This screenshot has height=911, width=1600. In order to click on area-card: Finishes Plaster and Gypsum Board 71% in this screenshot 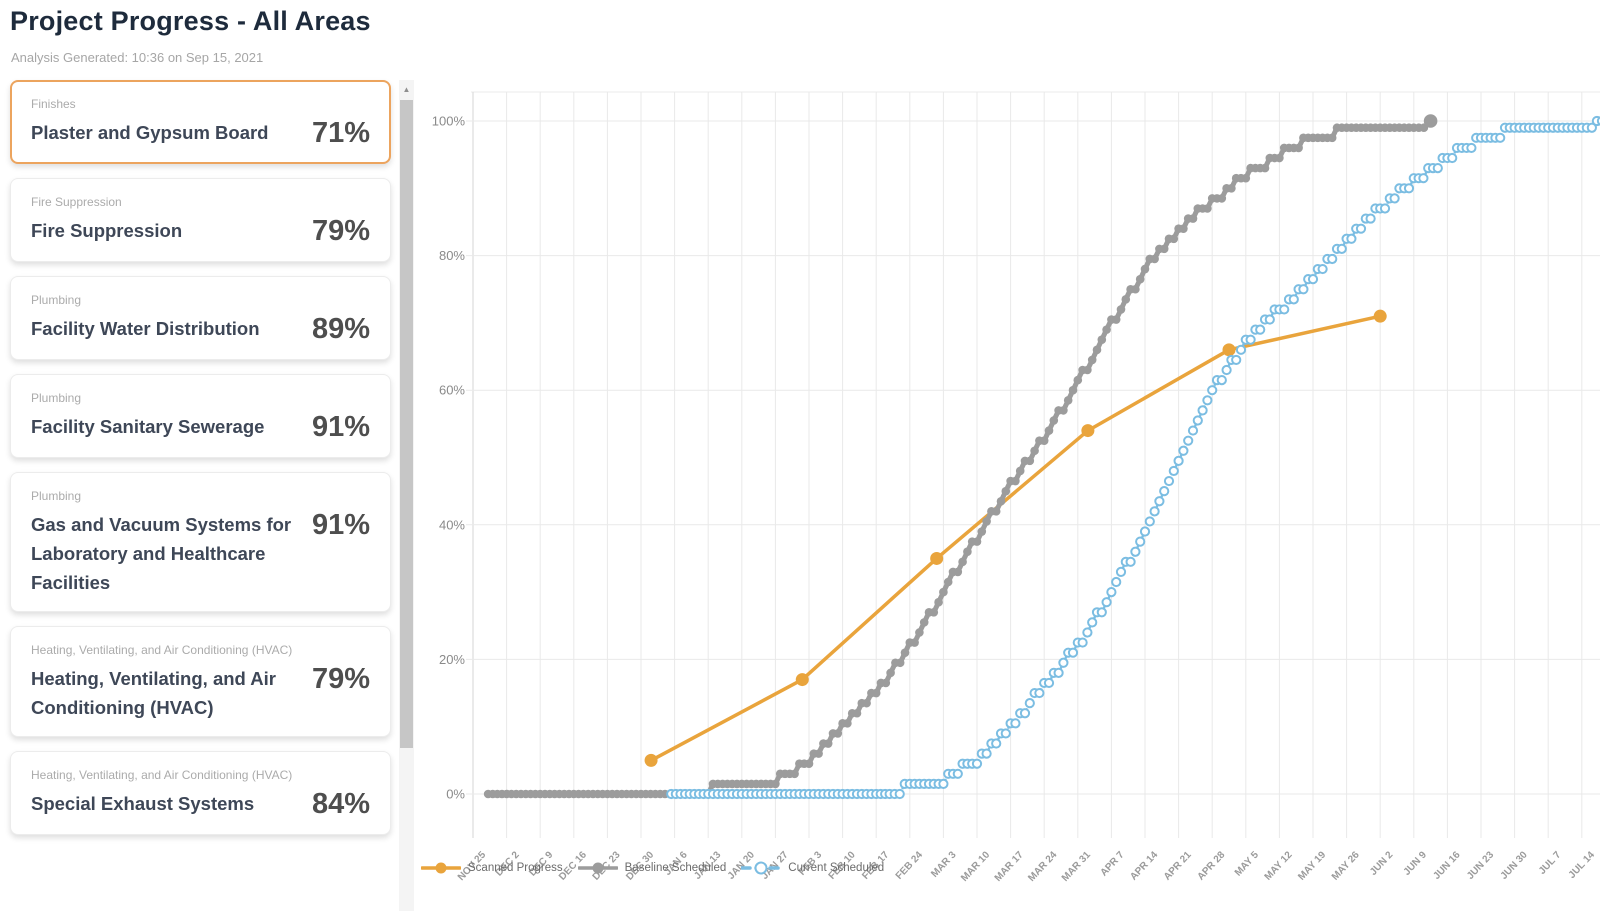, I will do `click(200, 122)`.